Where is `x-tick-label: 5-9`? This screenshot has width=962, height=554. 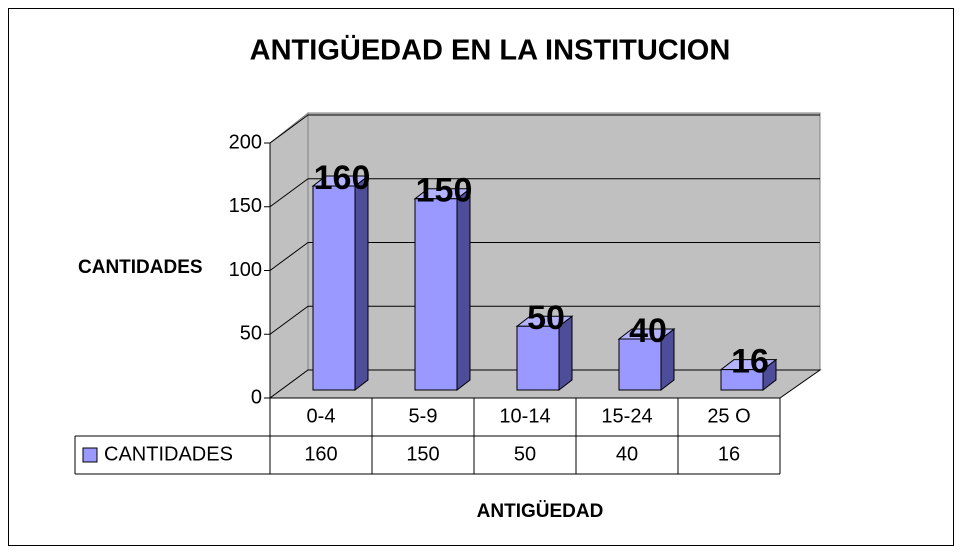 x-tick-label: 5-9 is located at coordinates (423, 416).